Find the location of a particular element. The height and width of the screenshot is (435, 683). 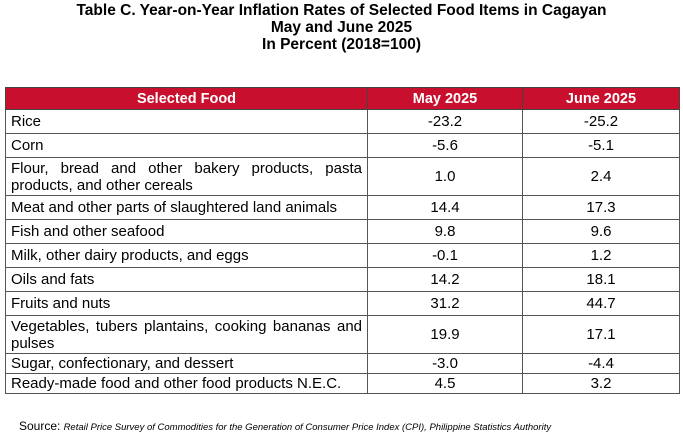

food-name: Rice is located at coordinates (186, 121).